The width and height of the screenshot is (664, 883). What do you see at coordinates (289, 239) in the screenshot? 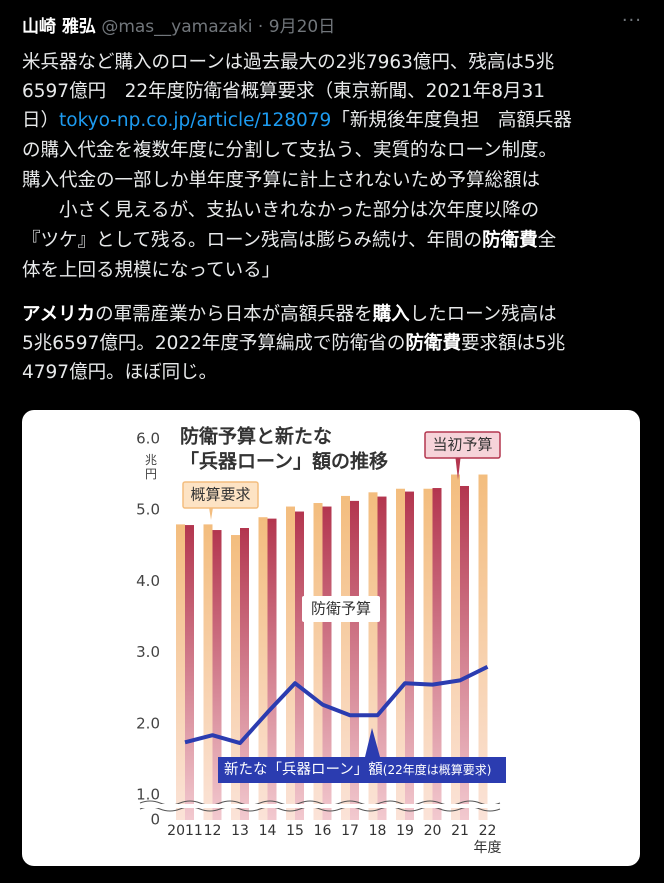
I see `text-line: 『ツケ』として残る。ローン残高は膨らみ続け、年間の防衛費全` at bounding box center [289, 239].